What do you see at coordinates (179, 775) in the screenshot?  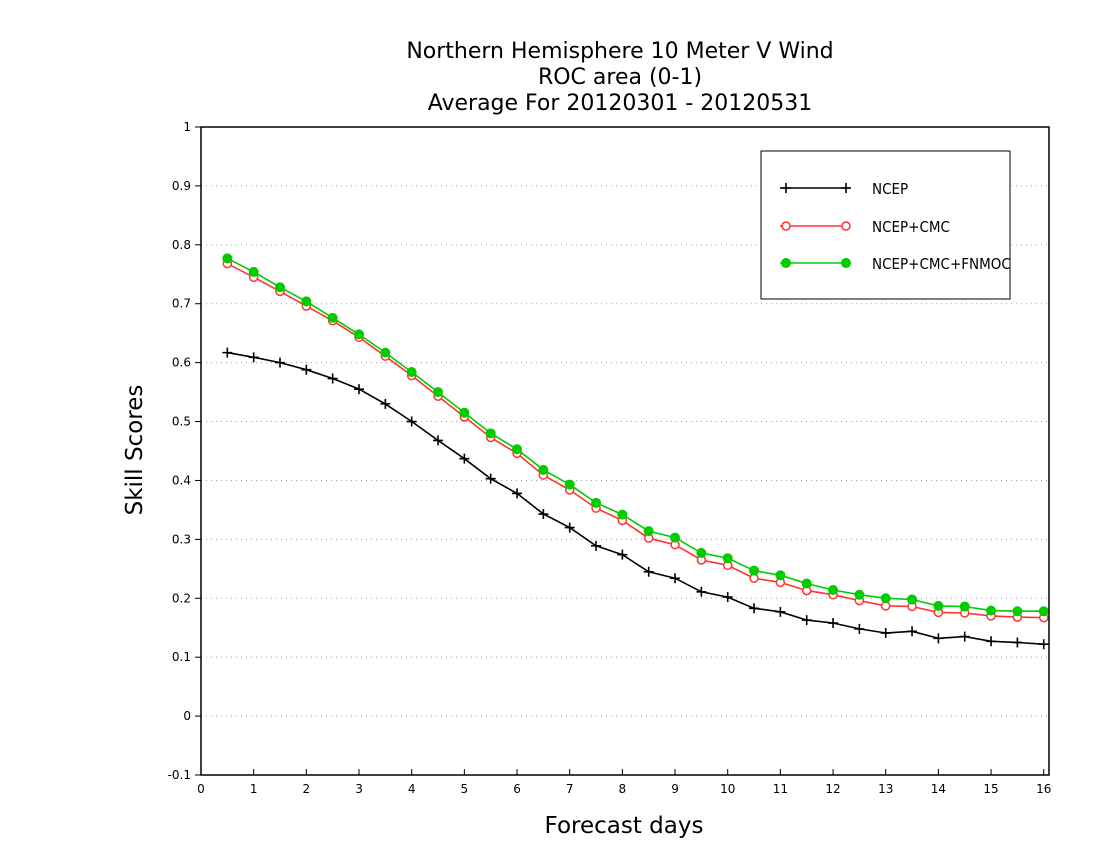 I see `y-tick-label: -0.1` at bounding box center [179, 775].